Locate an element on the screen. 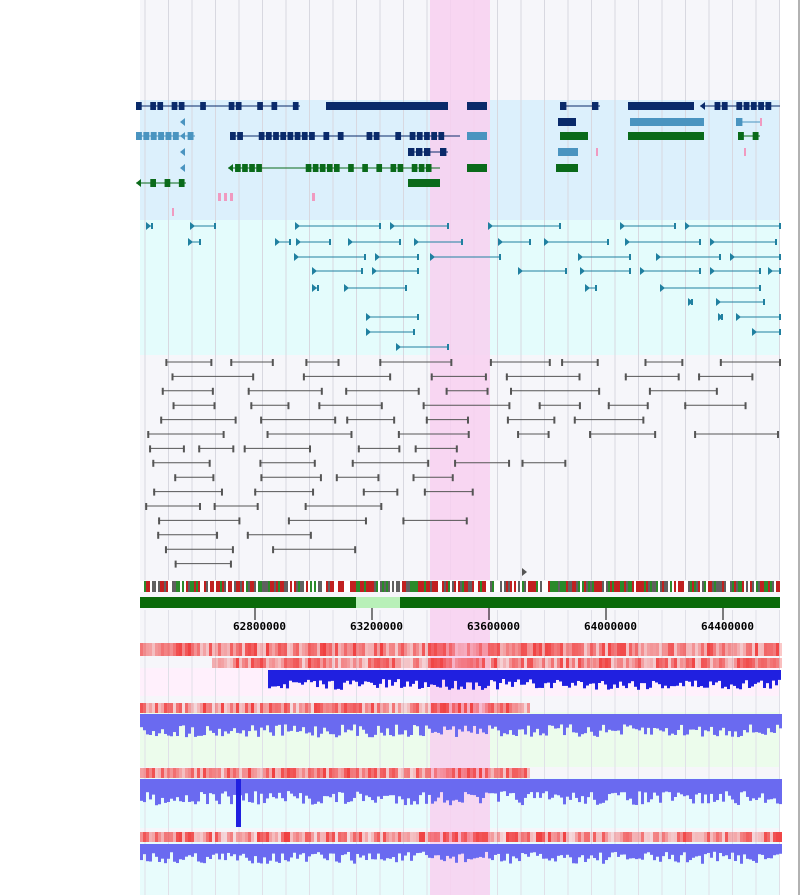  chromosome-ideogram is located at coordinates (590, 58).